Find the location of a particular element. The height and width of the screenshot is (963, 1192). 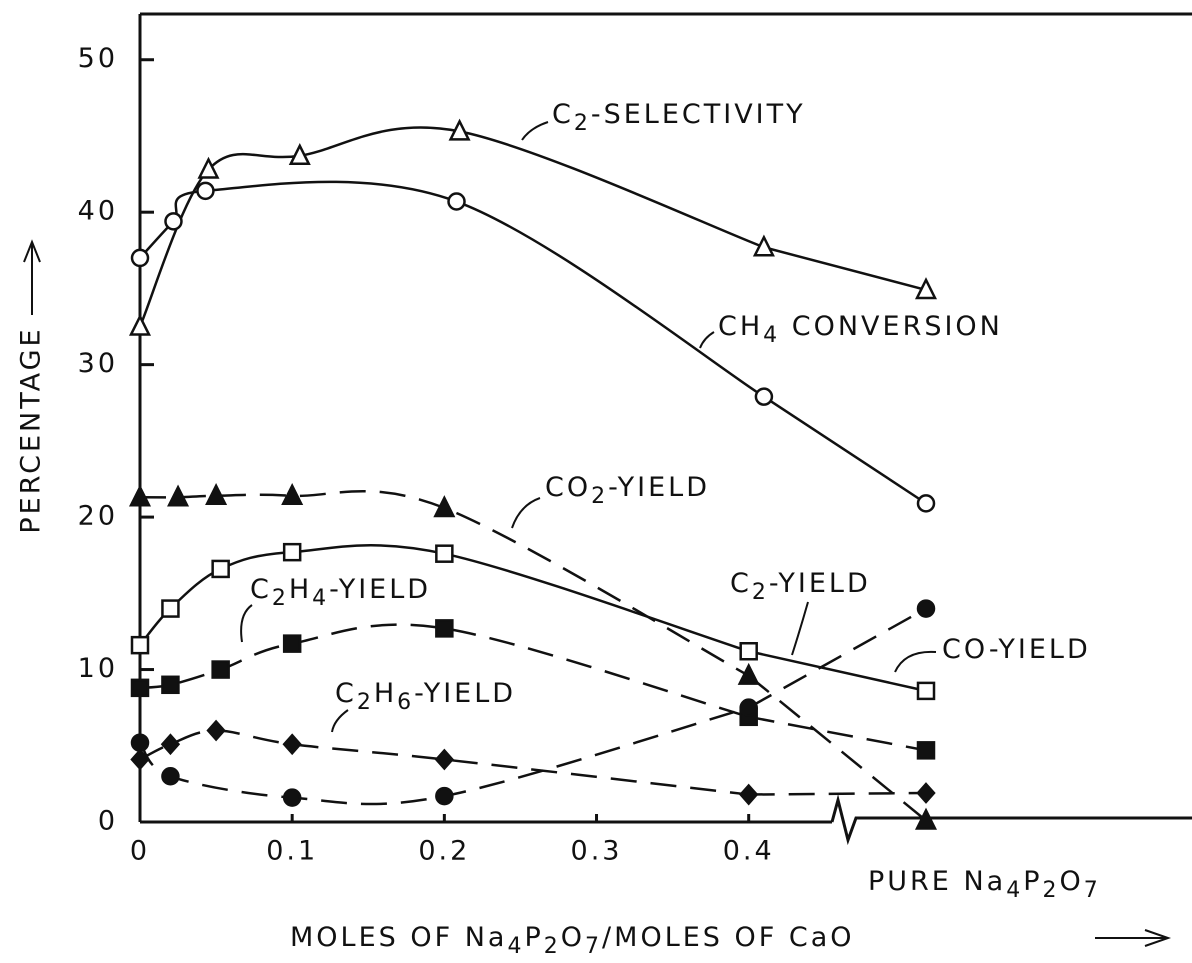

x-tick-label: 0 is located at coordinates (140, 851).